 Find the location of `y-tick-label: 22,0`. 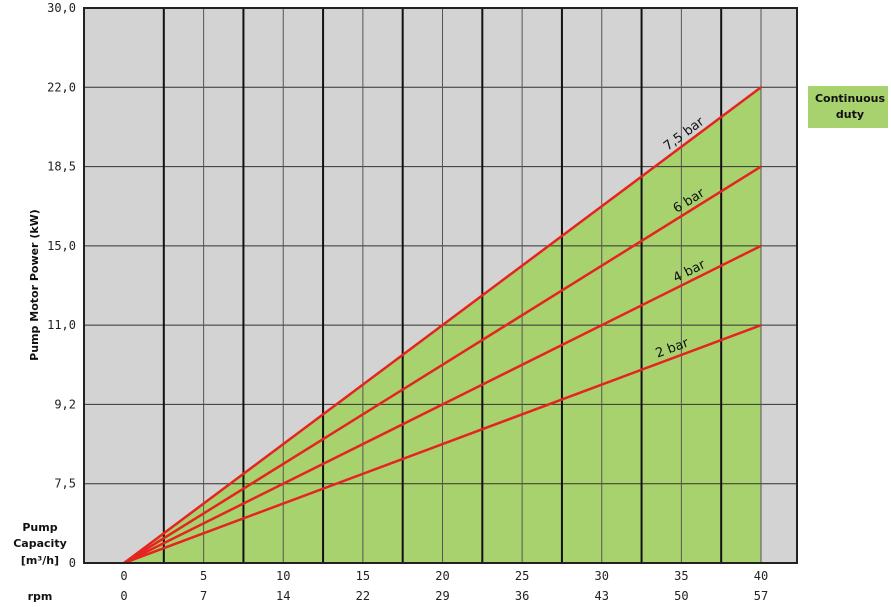

y-tick-label: 22,0 is located at coordinates (61, 87).